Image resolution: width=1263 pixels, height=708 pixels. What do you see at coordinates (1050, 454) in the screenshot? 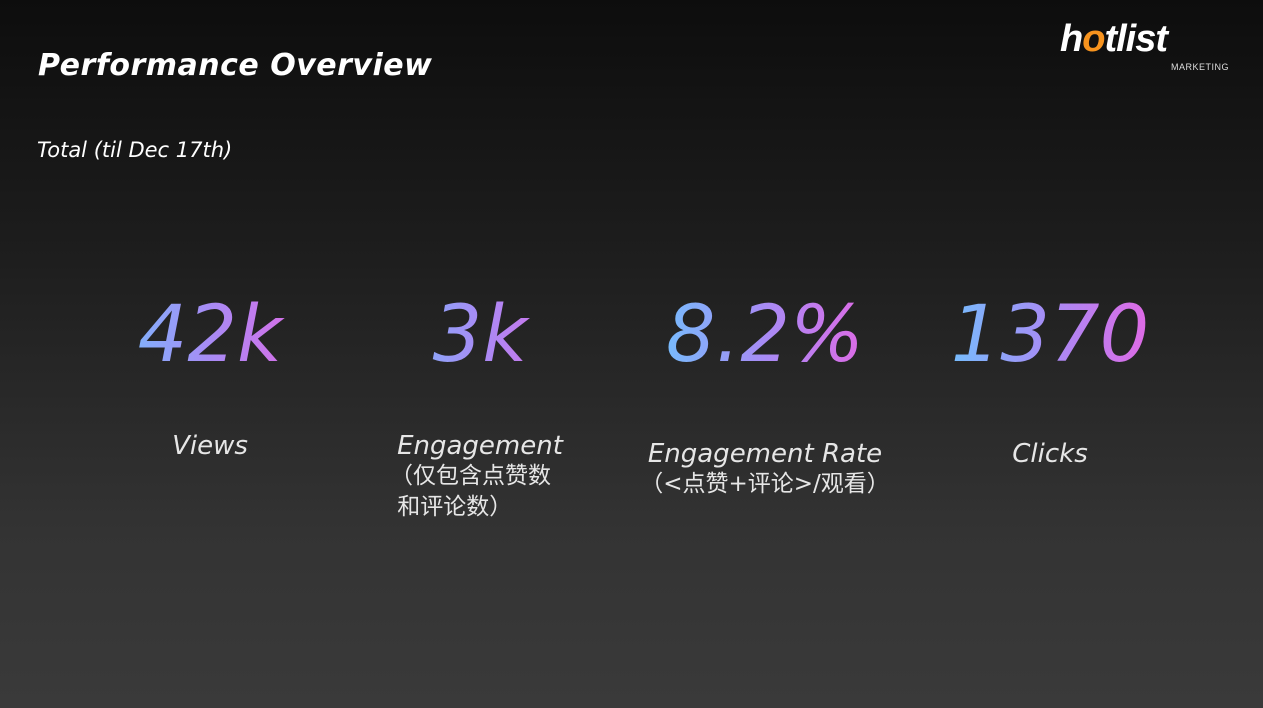
I see `metric-label: Clicks` at bounding box center [1050, 454].